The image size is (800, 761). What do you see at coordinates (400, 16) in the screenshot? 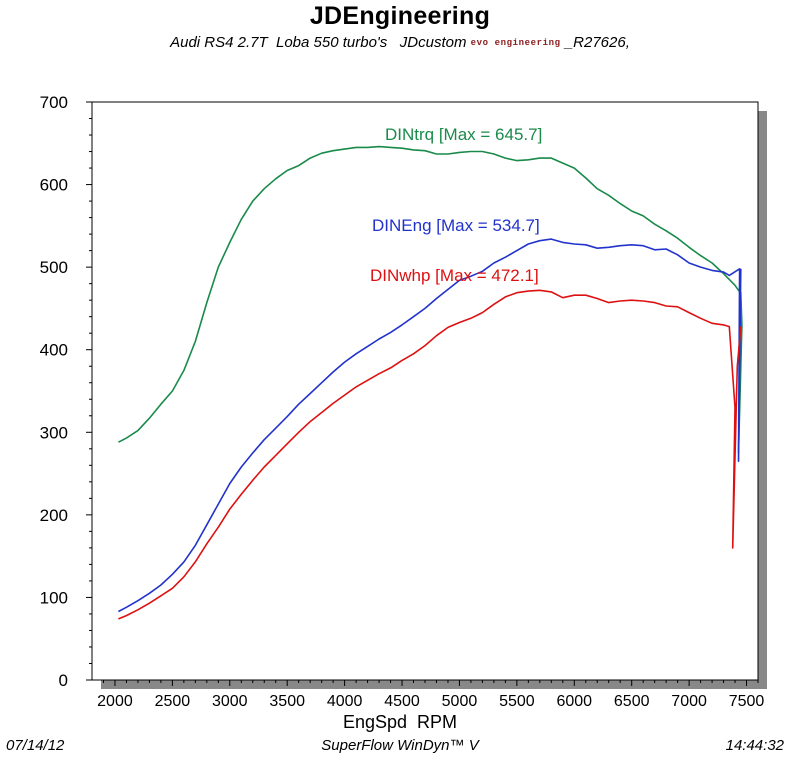
I see `chart-title: JDEngineering` at bounding box center [400, 16].